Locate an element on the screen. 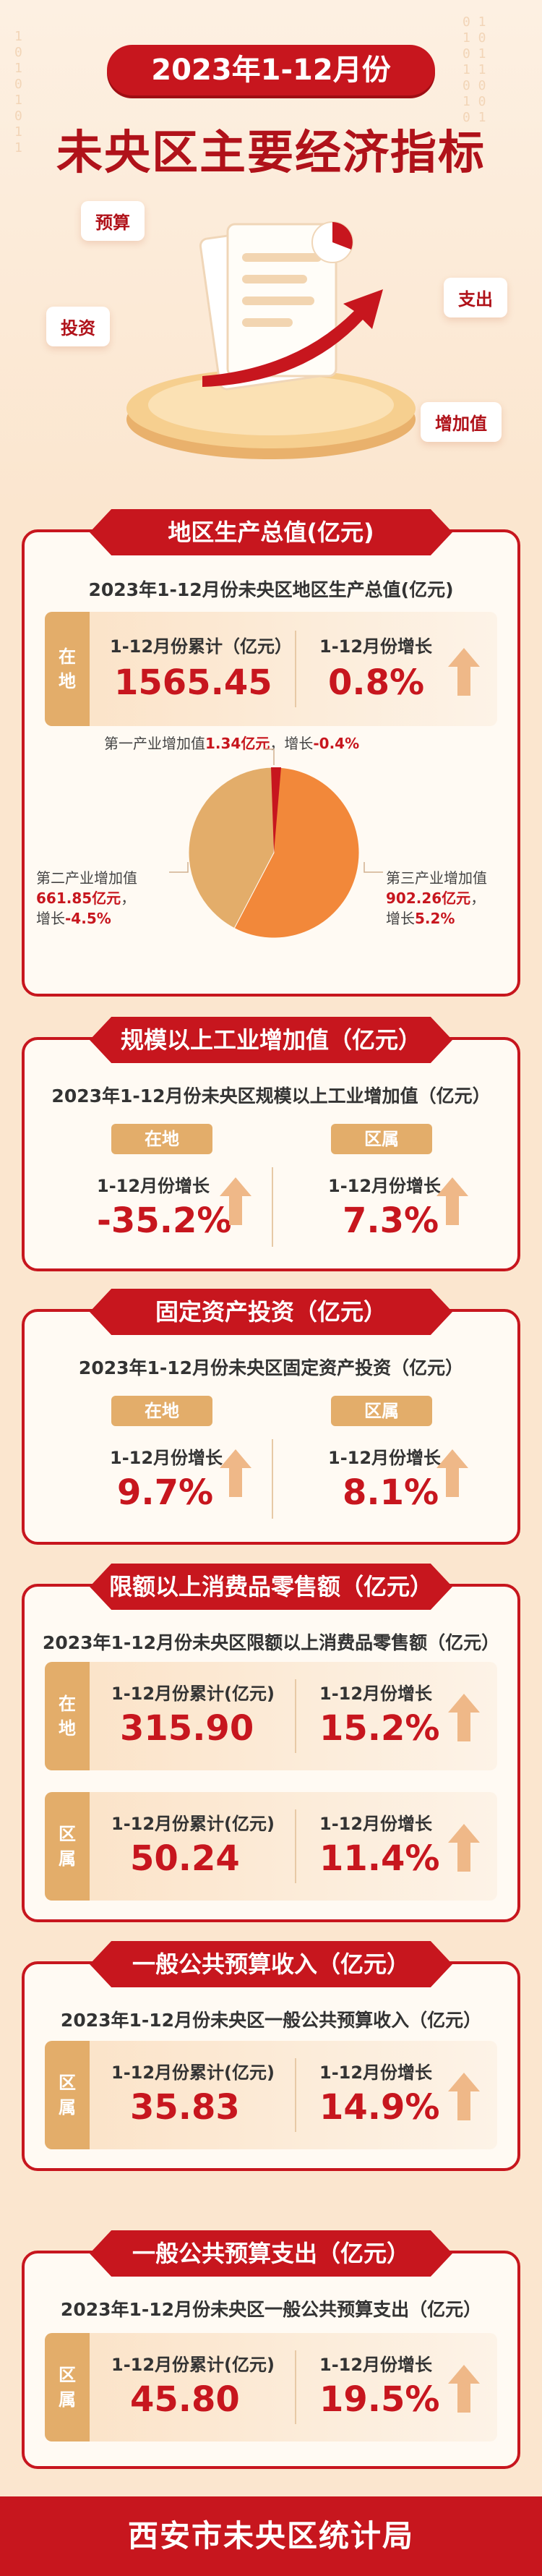 This screenshot has width=542, height=2576. secondary-growth-label: 增长 is located at coordinates (50, 919).